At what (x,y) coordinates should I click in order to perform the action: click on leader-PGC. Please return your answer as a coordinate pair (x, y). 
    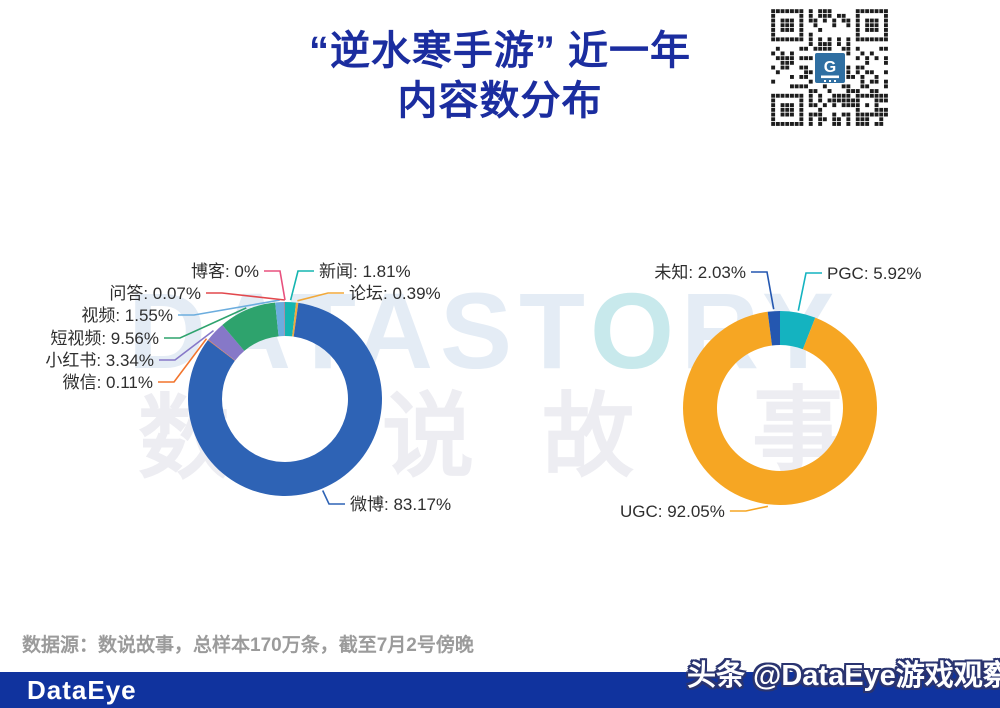
    Looking at the image, I should click on (809, 291).